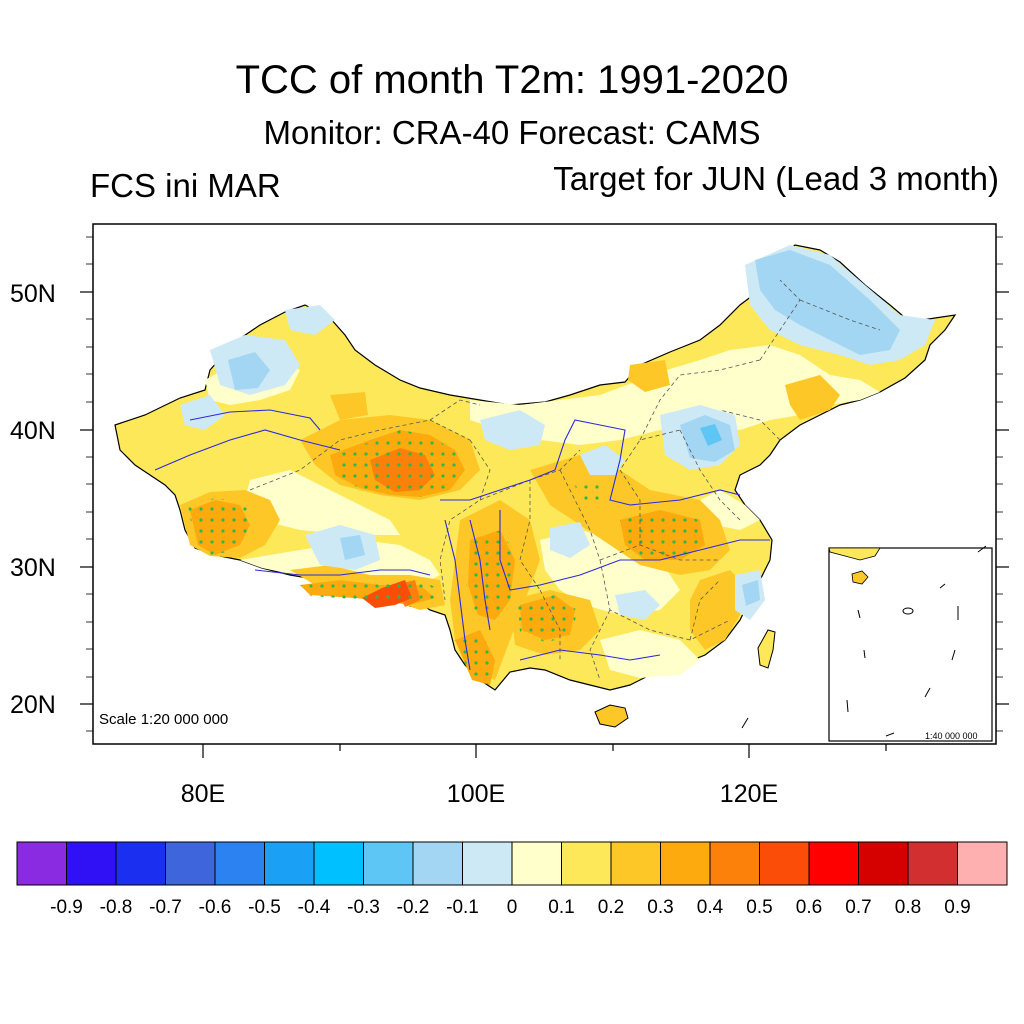 Image resolution: width=1024 pixels, height=1024 pixels. What do you see at coordinates (33, 431) in the screenshot?
I see `lat-label-40n: 40N` at bounding box center [33, 431].